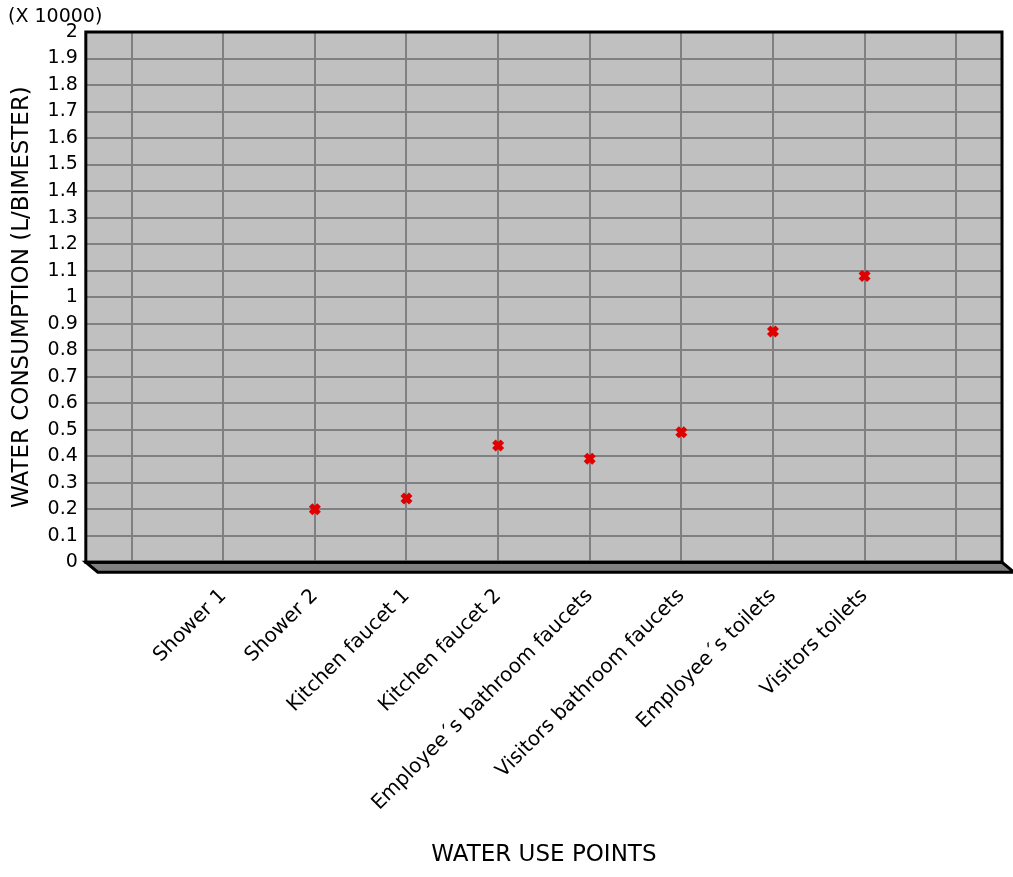 Image resolution: width=1013 pixels, height=877 pixels. I want to click on y-axis-title: WATER CONSUMPTION (L/BIMESTER), so click(19, 297).